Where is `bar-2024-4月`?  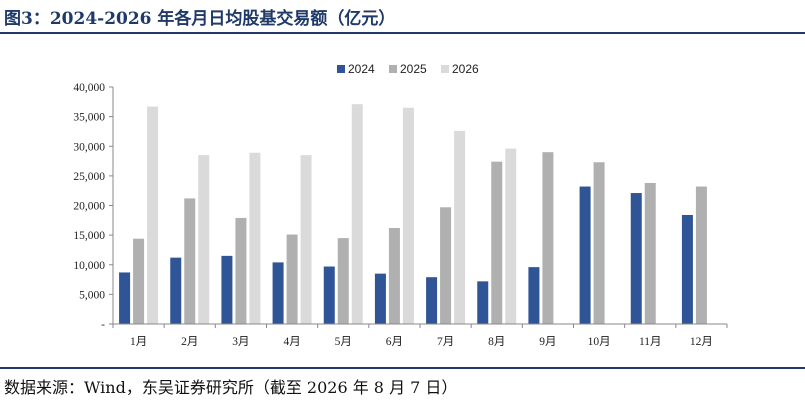
bar-2024-4月 is located at coordinates (278, 293).